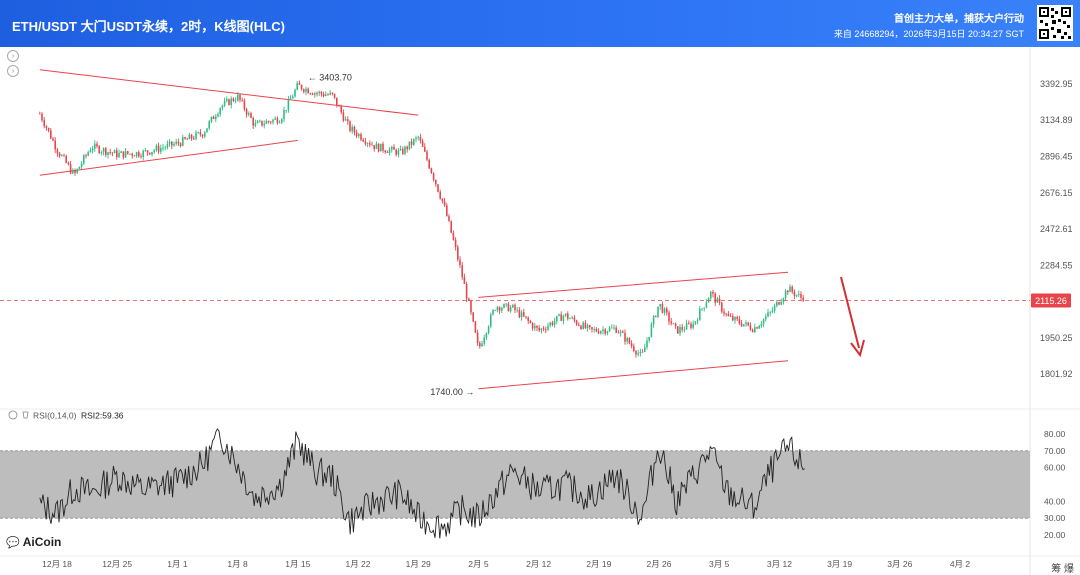  What do you see at coordinates (633, 375) in the screenshot?
I see `trendline-lower-right` at bounding box center [633, 375].